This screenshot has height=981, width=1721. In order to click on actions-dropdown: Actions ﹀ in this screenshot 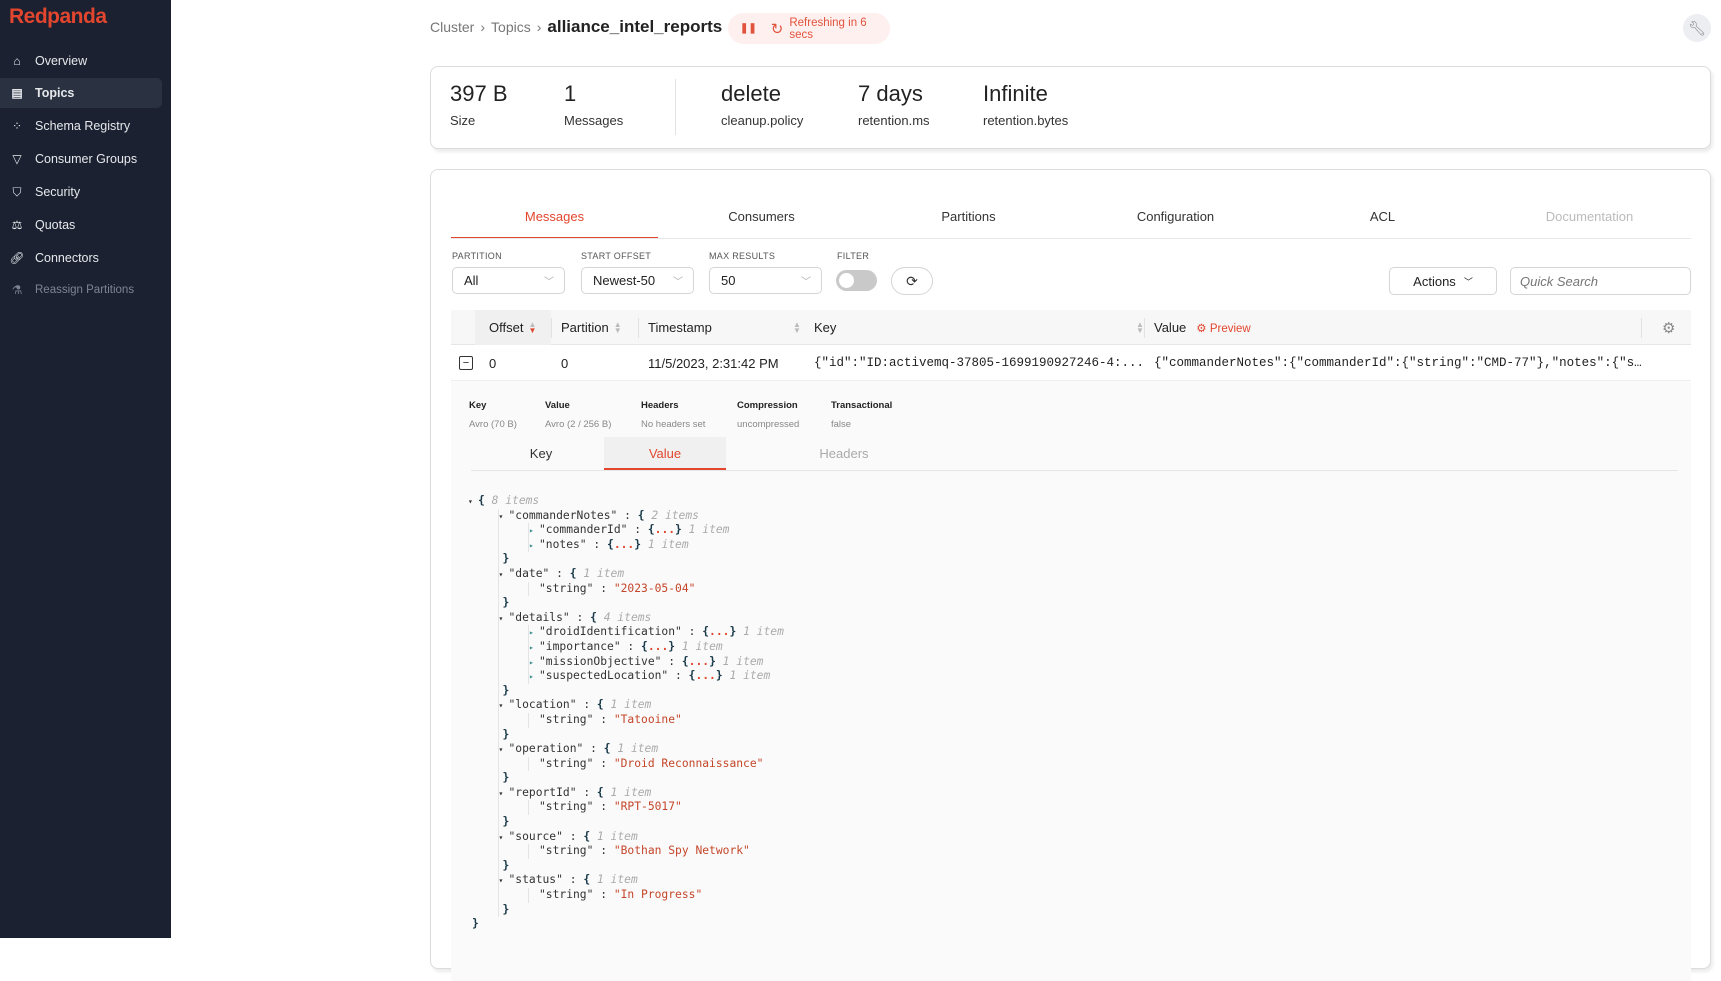, I will do `click(1443, 281)`.